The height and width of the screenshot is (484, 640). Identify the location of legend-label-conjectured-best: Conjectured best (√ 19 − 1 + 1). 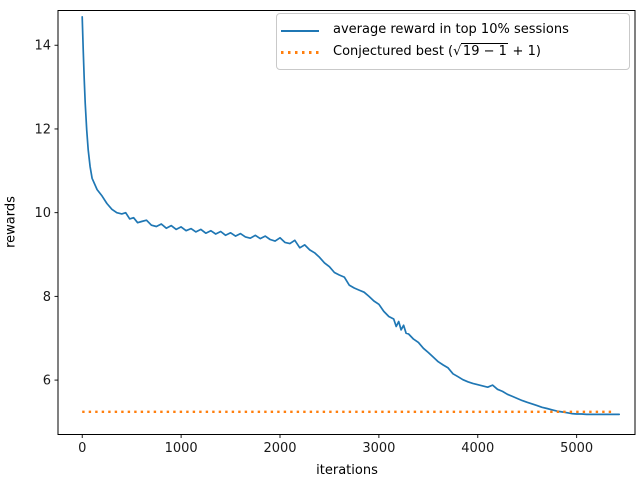
(437, 51).